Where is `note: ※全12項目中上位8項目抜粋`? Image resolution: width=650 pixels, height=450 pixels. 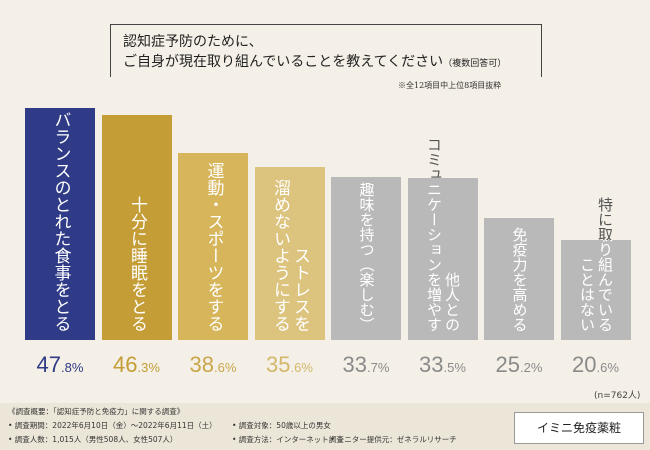
note: ※全12項目中上位8項目抜粋 is located at coordinates (450, 85).